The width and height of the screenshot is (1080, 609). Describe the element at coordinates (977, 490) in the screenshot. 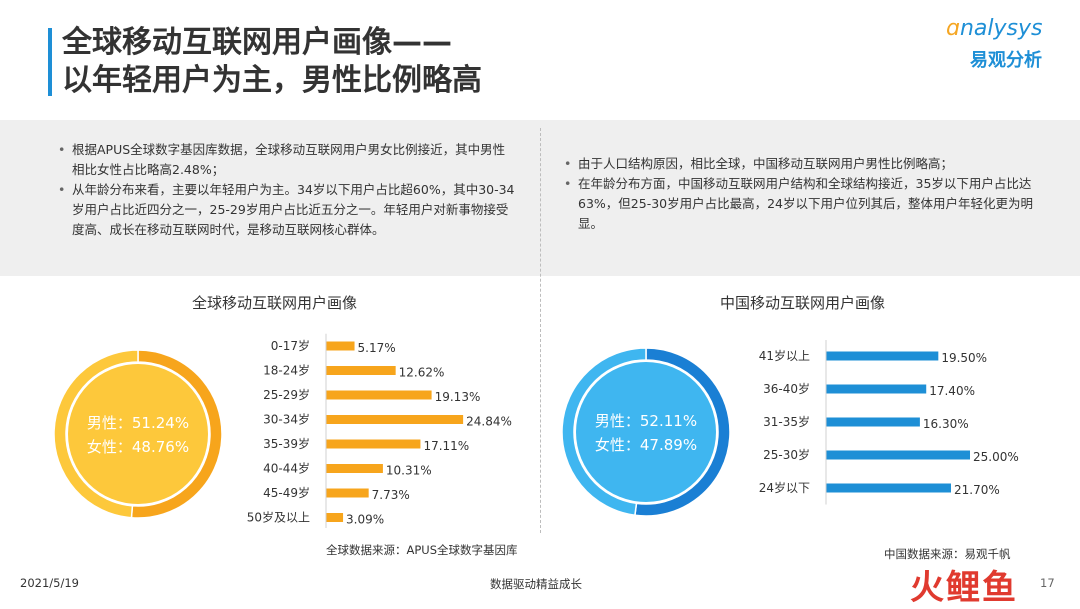

I see `value-label: 21.70%` at that location.